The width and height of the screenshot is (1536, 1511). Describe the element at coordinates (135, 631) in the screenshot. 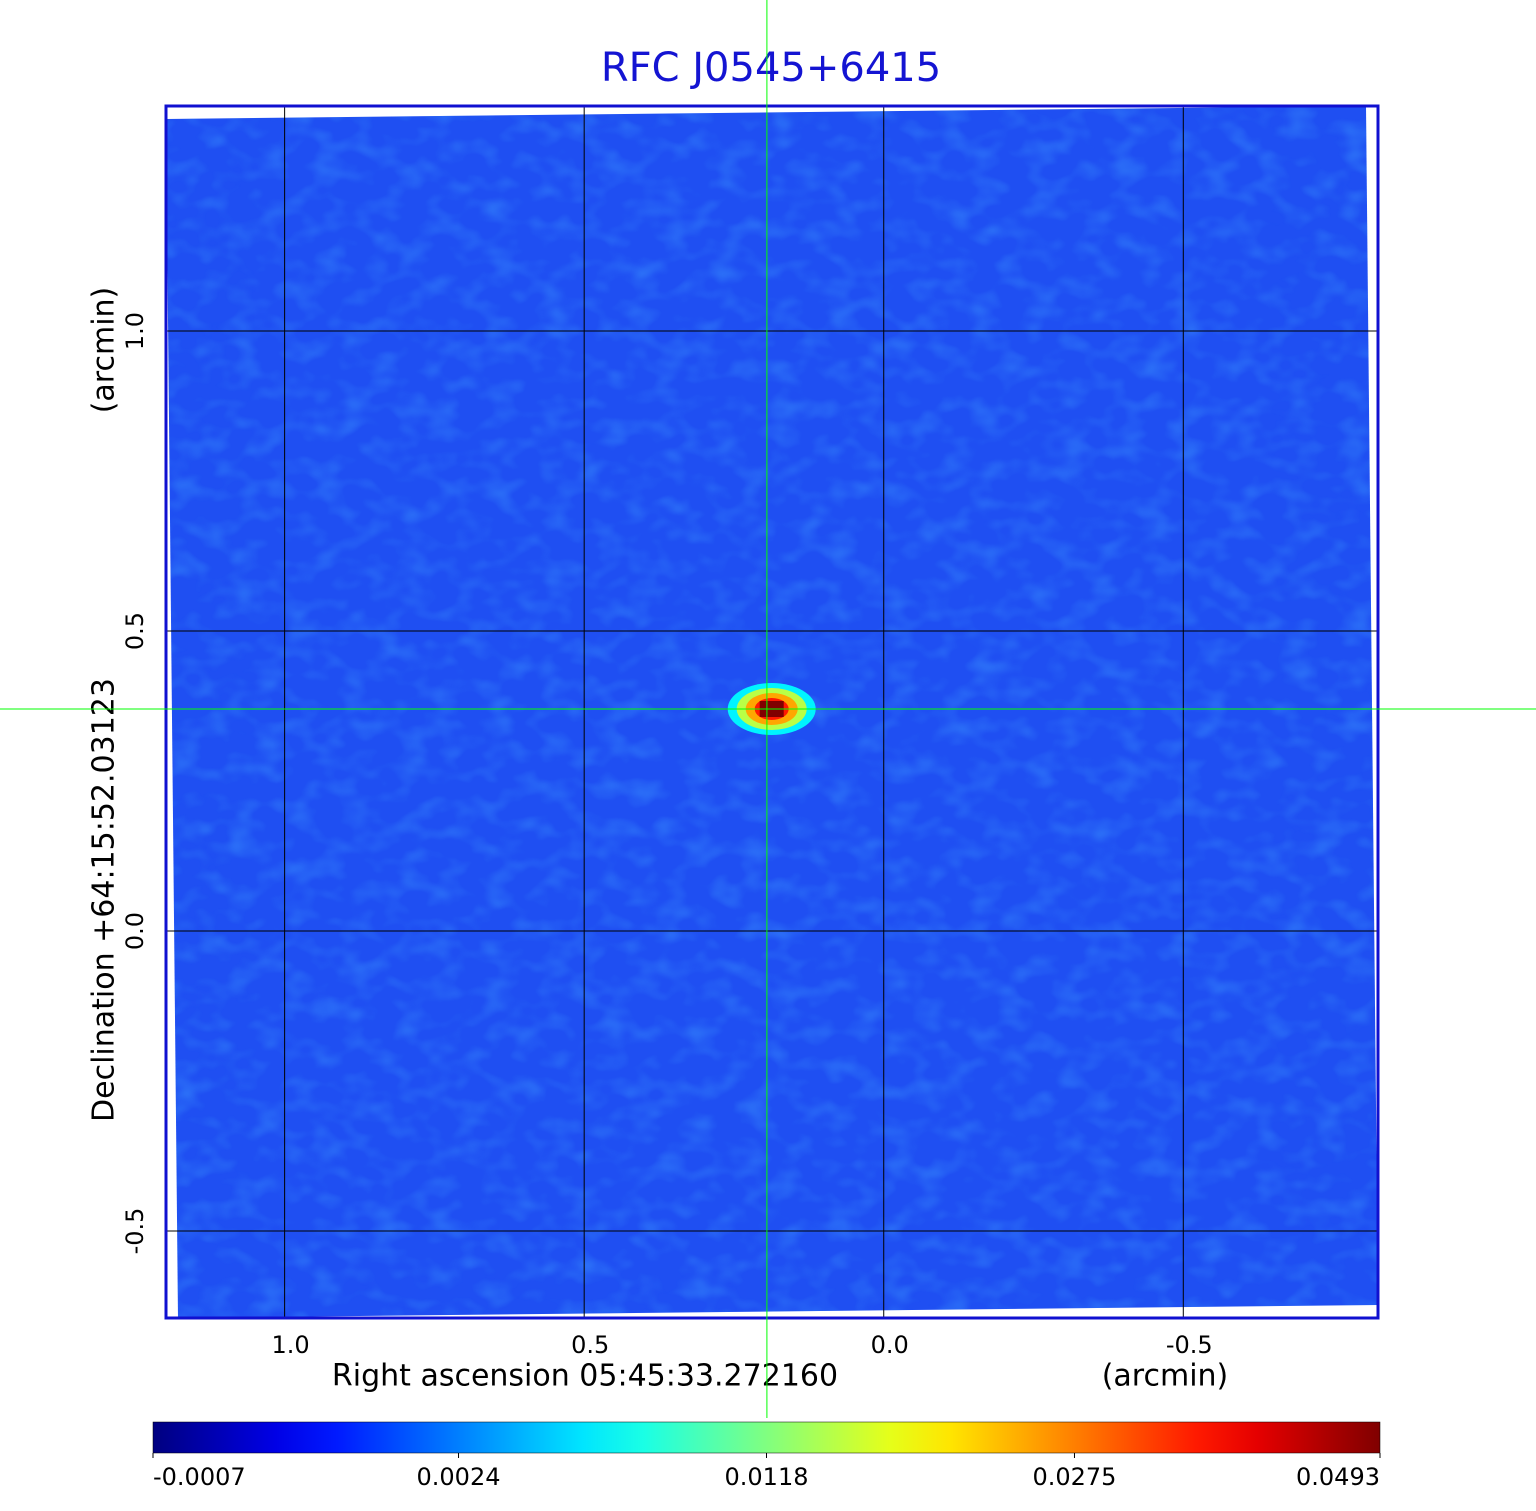

I see `y-tick-label: 0.5` at that location.